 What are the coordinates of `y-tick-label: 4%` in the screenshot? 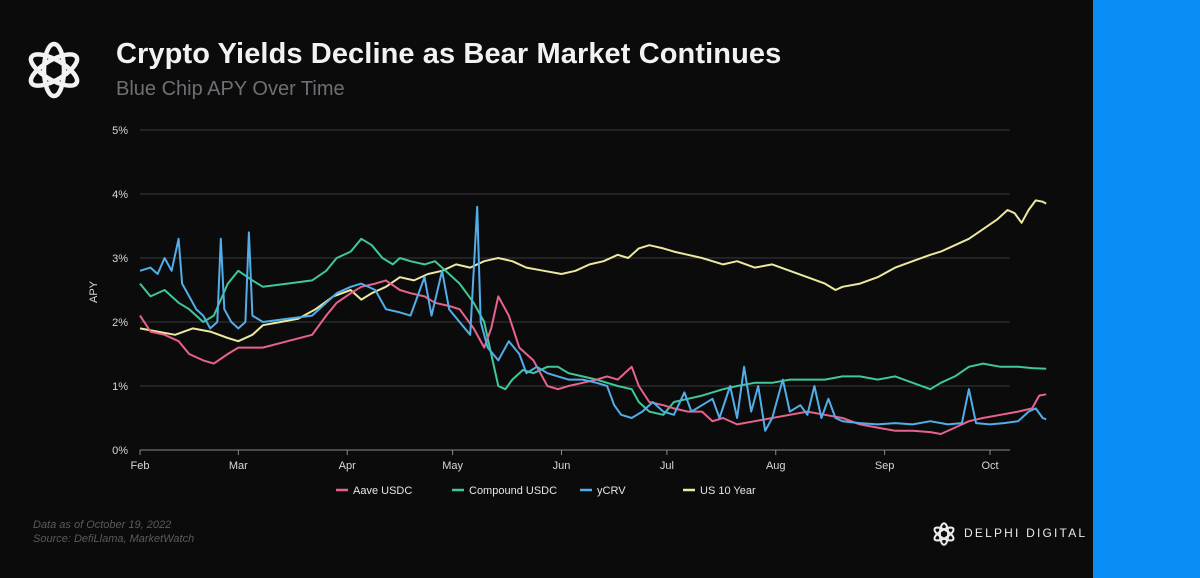 It's located at (120, 195).